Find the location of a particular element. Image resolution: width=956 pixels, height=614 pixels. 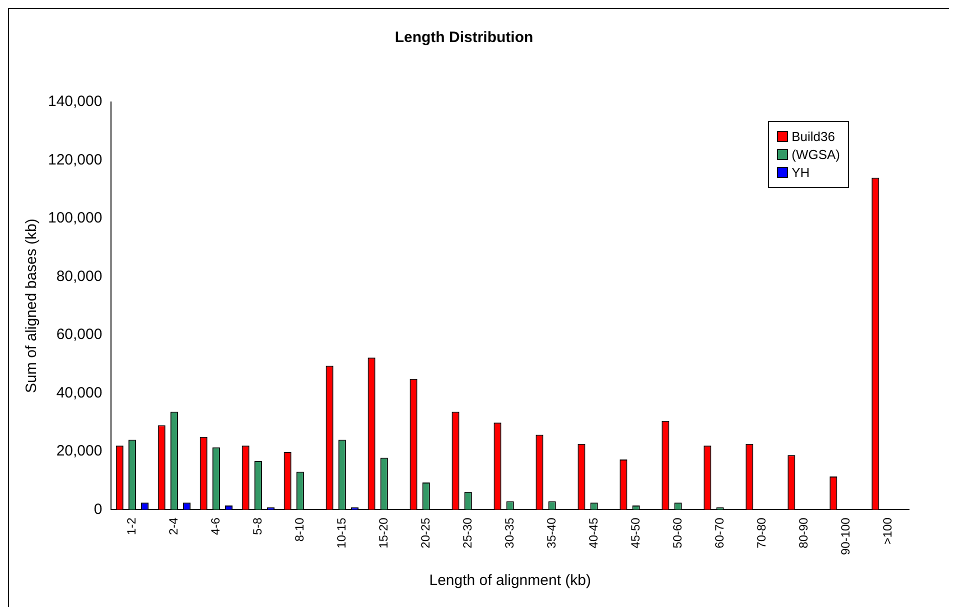

x-tick-label: 45-50 is located at coordinates (635, 532).